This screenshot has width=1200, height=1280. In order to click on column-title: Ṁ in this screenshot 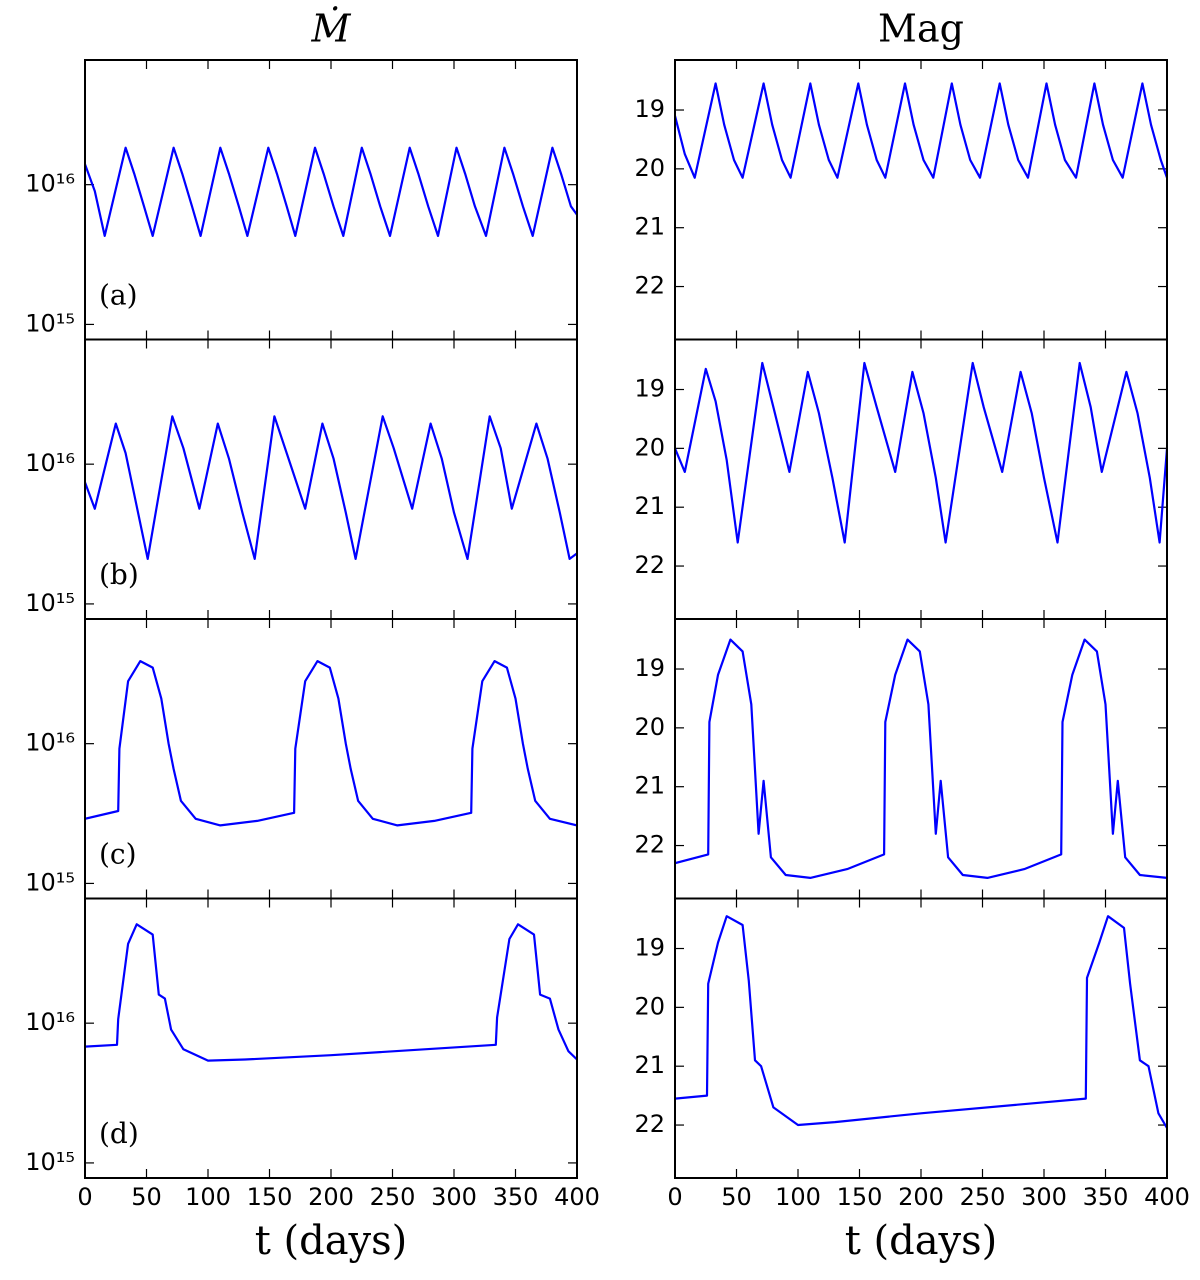, I will do `click(331, 29)`.